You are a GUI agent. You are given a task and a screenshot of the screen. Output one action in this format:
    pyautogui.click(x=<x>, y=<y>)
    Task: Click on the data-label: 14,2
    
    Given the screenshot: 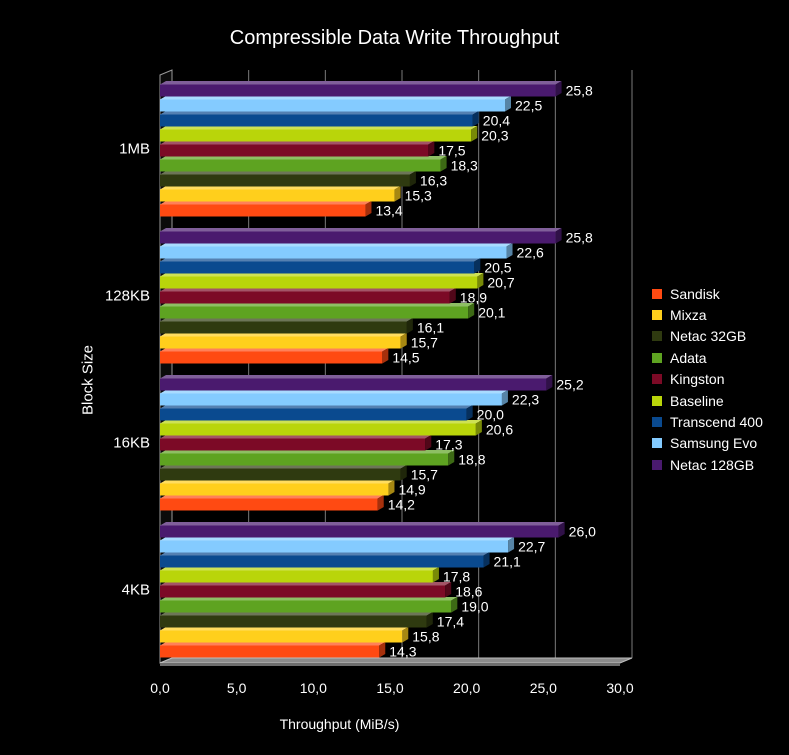 What is the action you would take?
    pyautogui.click(x=401, y=505)
    